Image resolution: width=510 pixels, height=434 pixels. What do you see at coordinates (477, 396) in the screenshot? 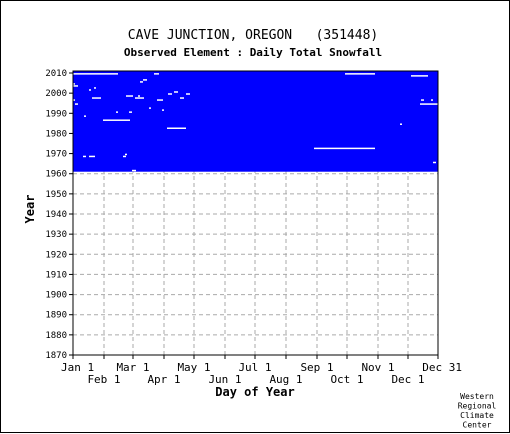
I see `credit-line: Western` at bounding box center [477, 396].